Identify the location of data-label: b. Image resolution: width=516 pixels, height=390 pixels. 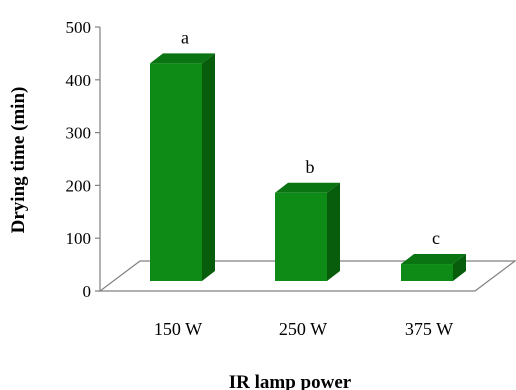
(310, 167).